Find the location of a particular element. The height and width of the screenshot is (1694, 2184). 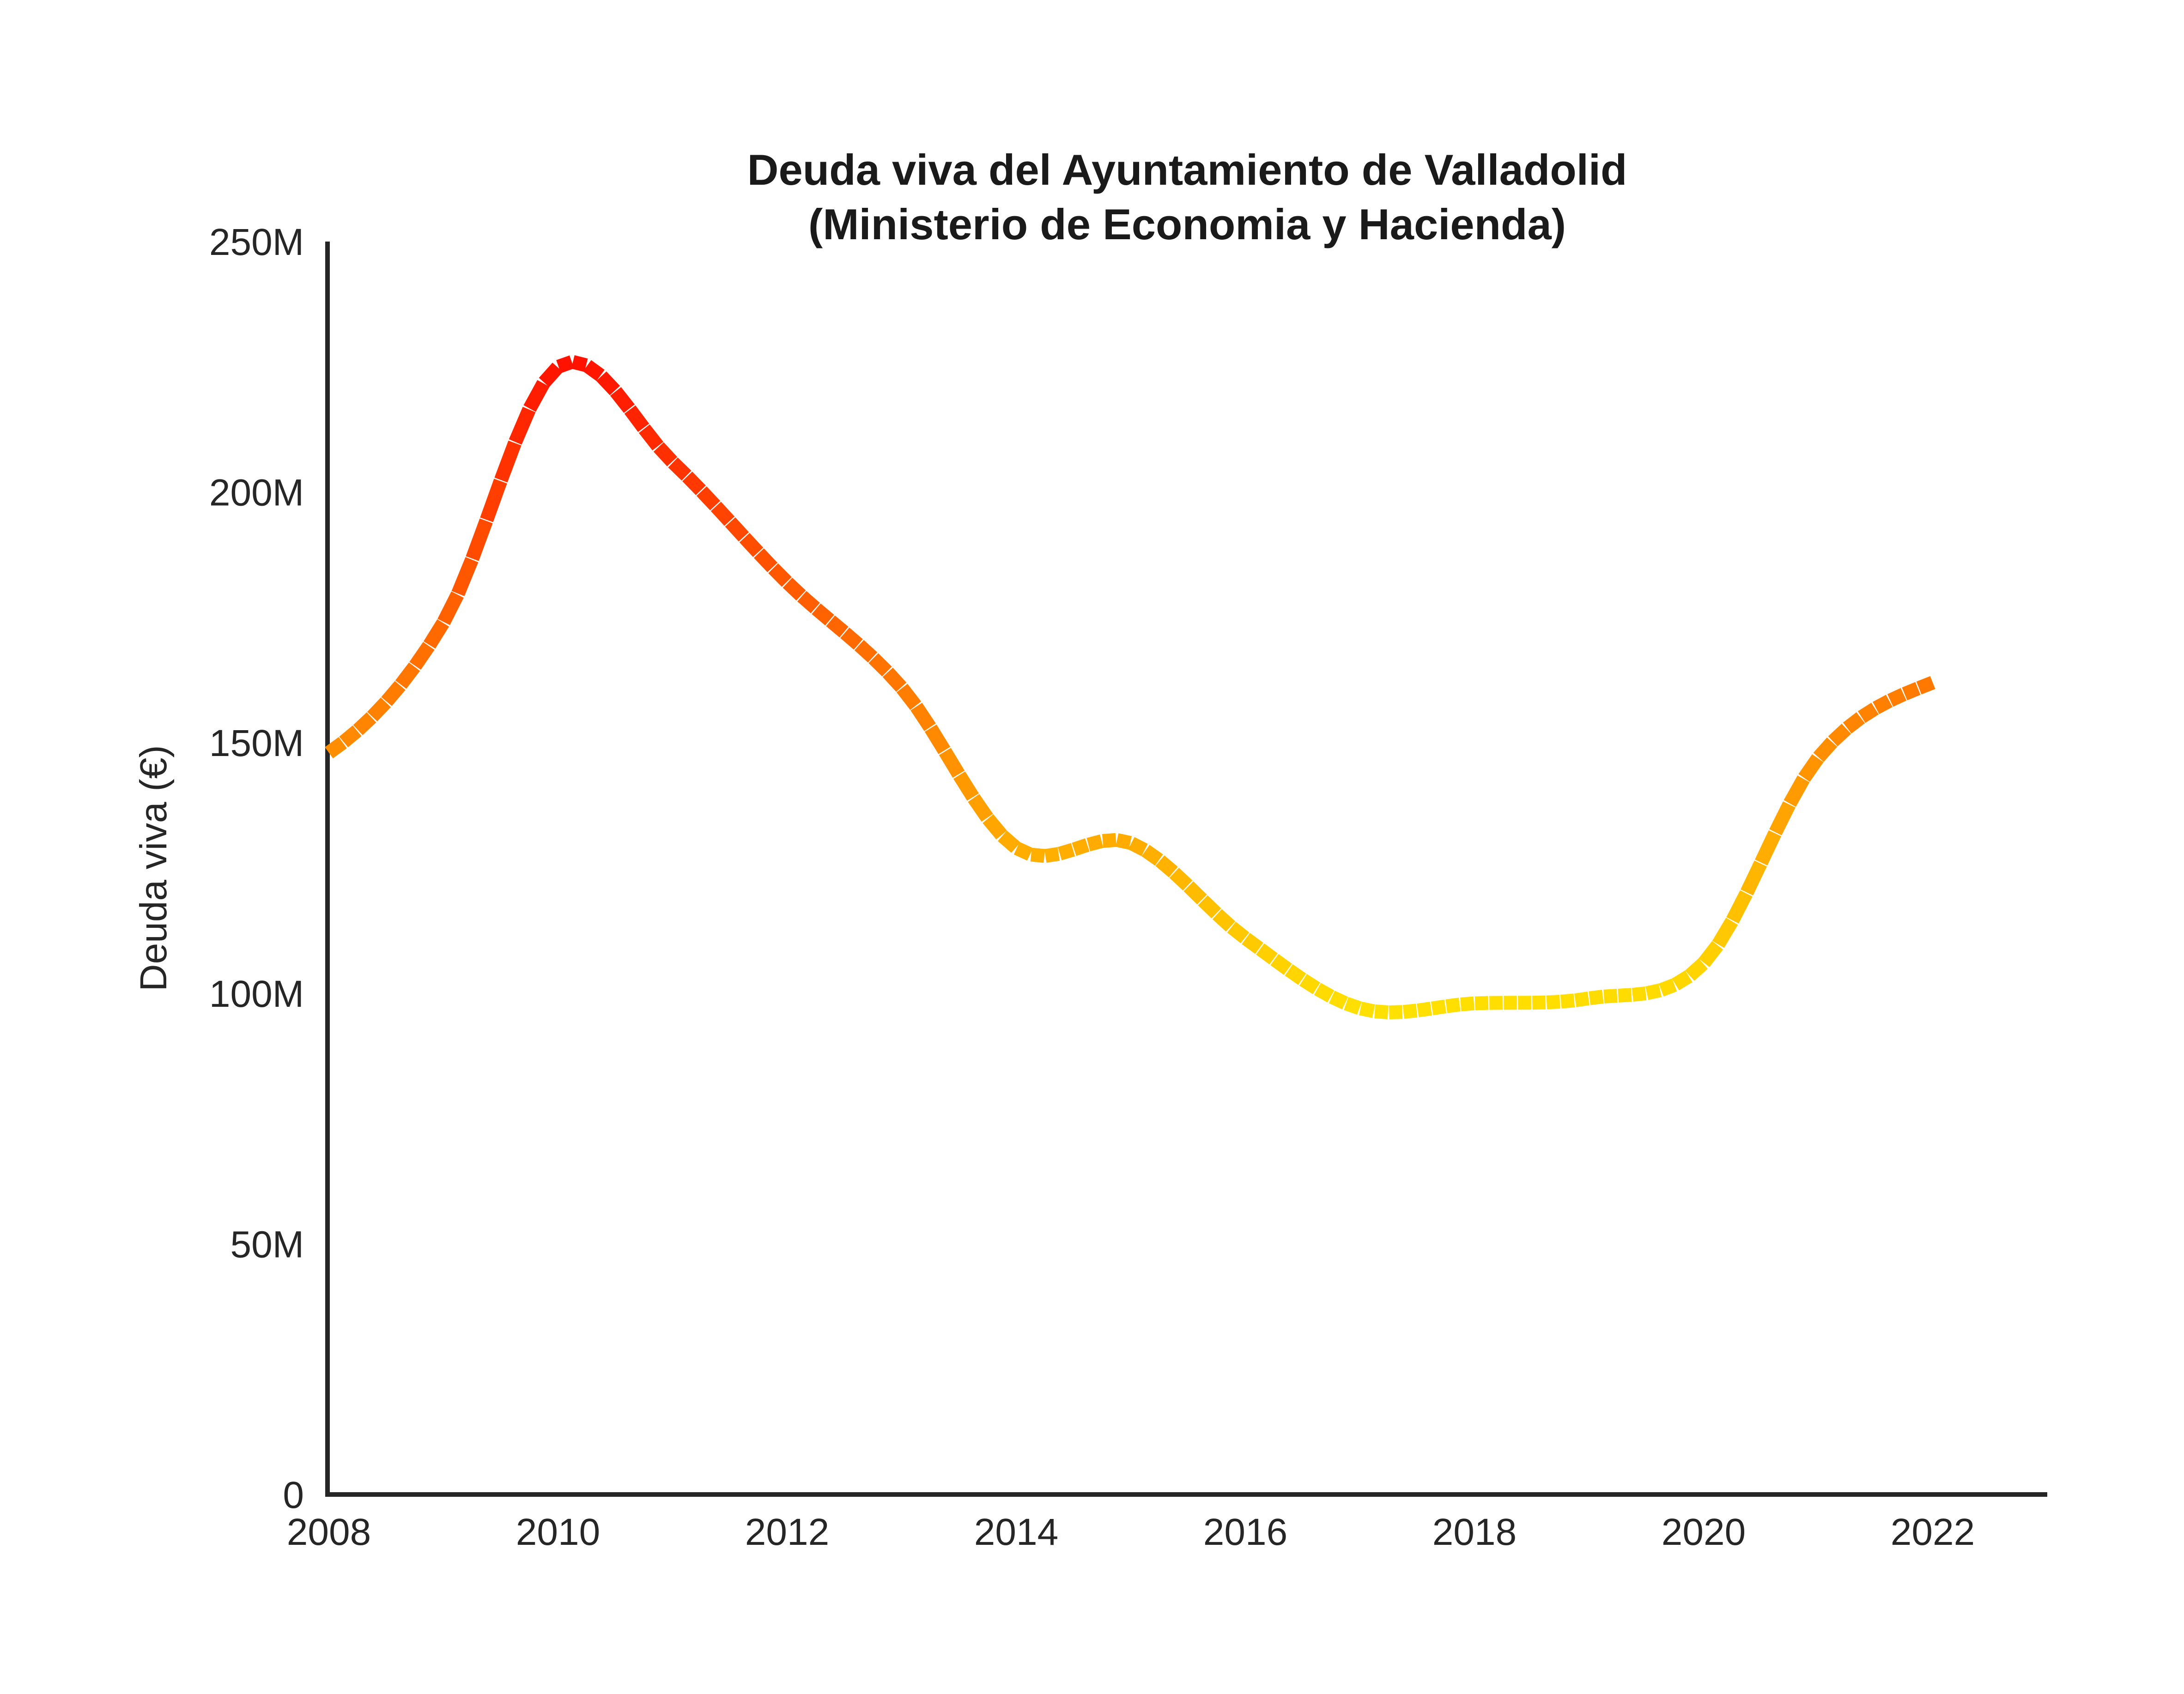

y-tick-label: 100M is located at coordinates (256, 994).